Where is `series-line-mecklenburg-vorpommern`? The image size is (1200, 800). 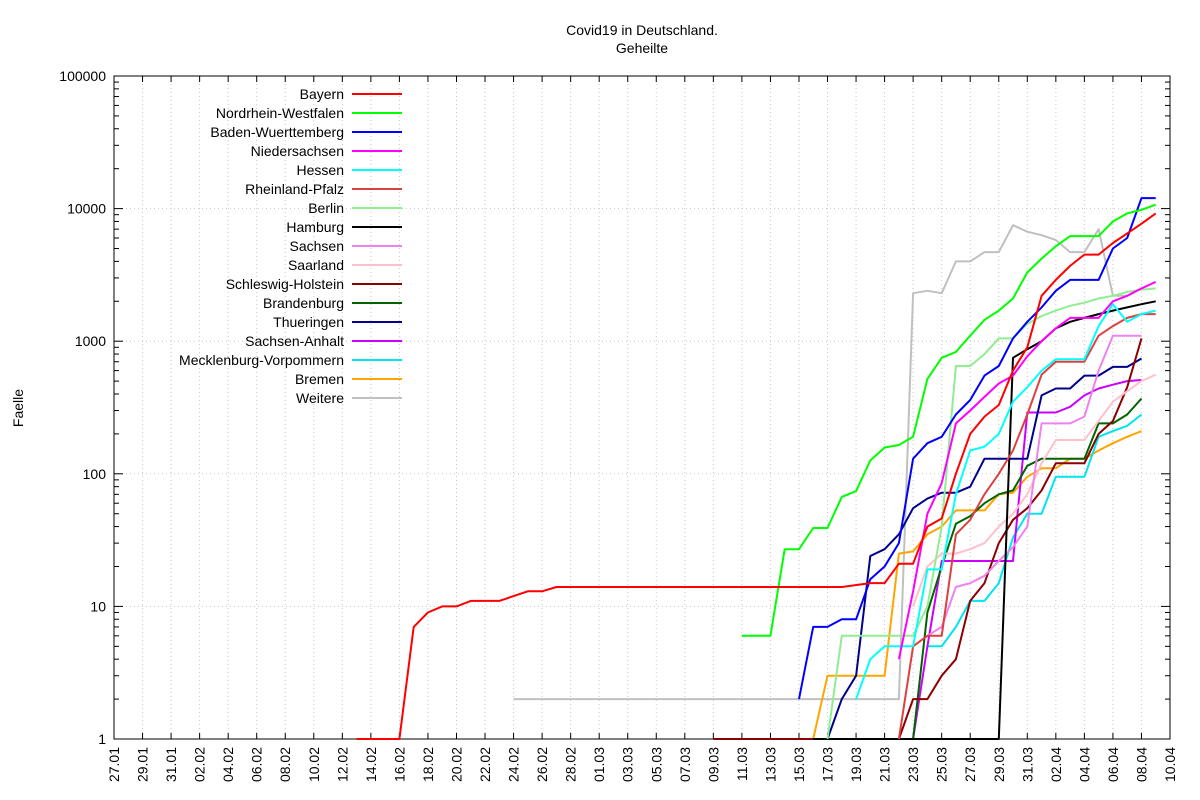 series-line-mecklenburg-vorpommern is located at coordinates (1035, 530).